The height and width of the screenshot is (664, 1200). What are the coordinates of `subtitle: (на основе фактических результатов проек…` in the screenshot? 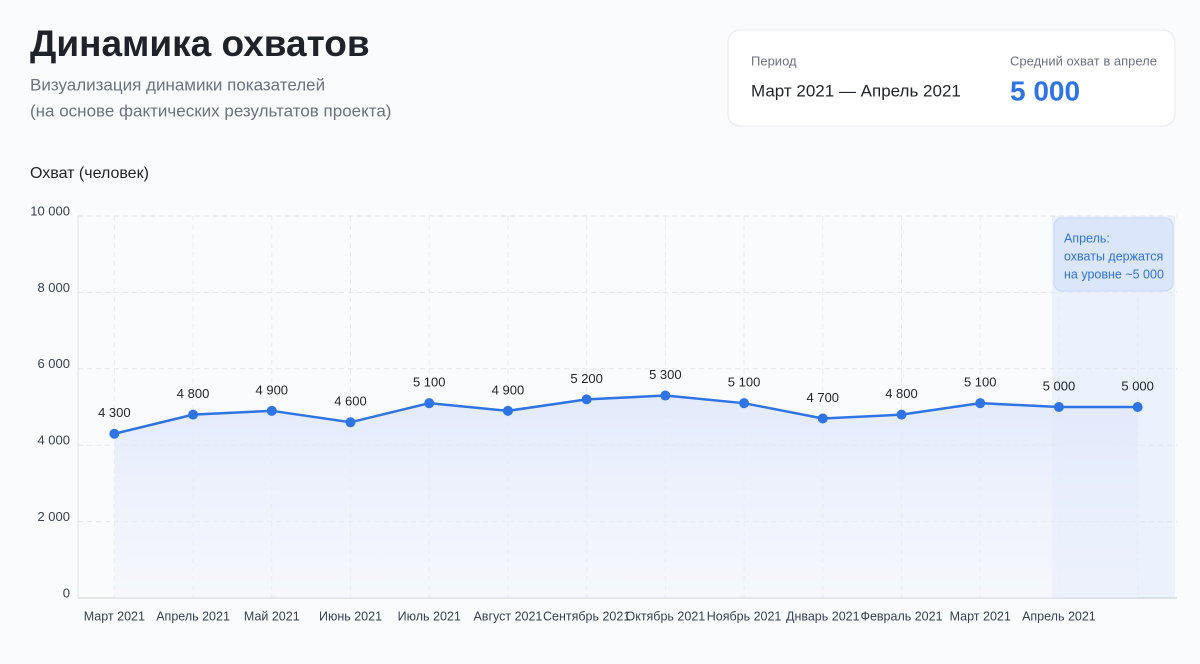 It's located at (210, 110).